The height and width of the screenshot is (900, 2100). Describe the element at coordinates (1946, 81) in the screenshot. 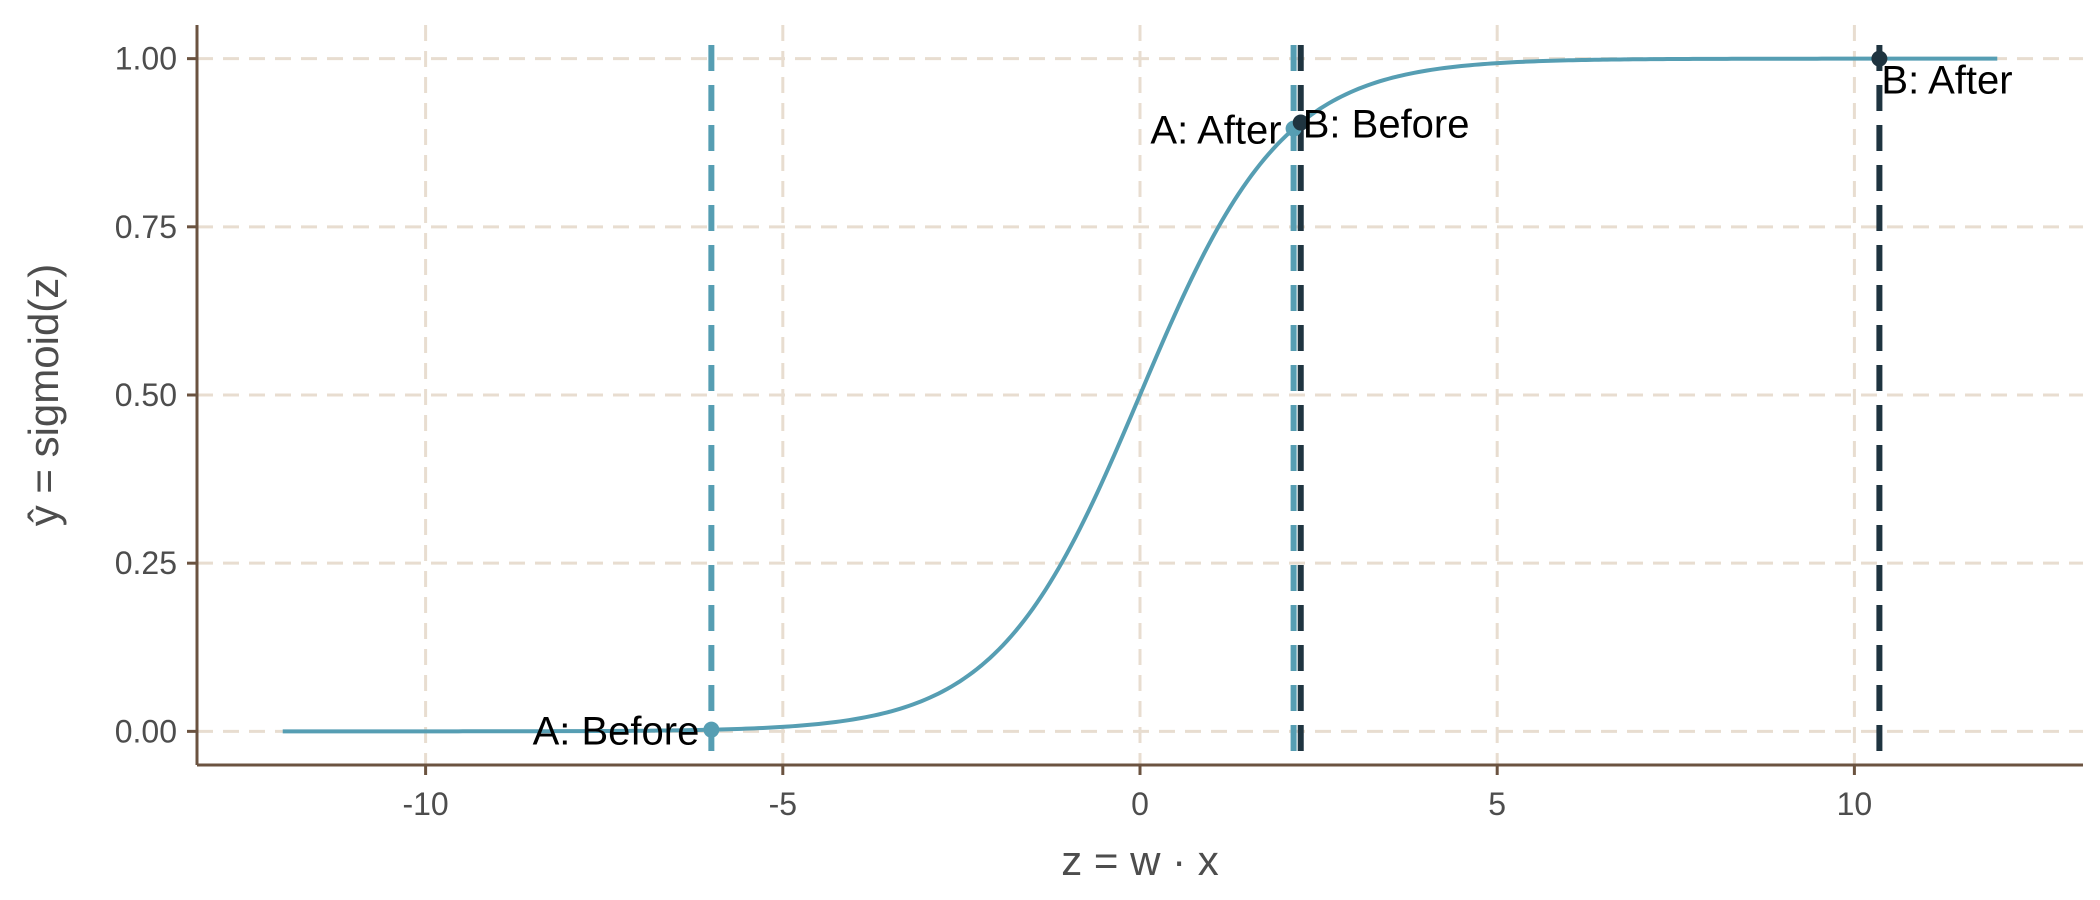

I see `point-label: B: After` at that location.